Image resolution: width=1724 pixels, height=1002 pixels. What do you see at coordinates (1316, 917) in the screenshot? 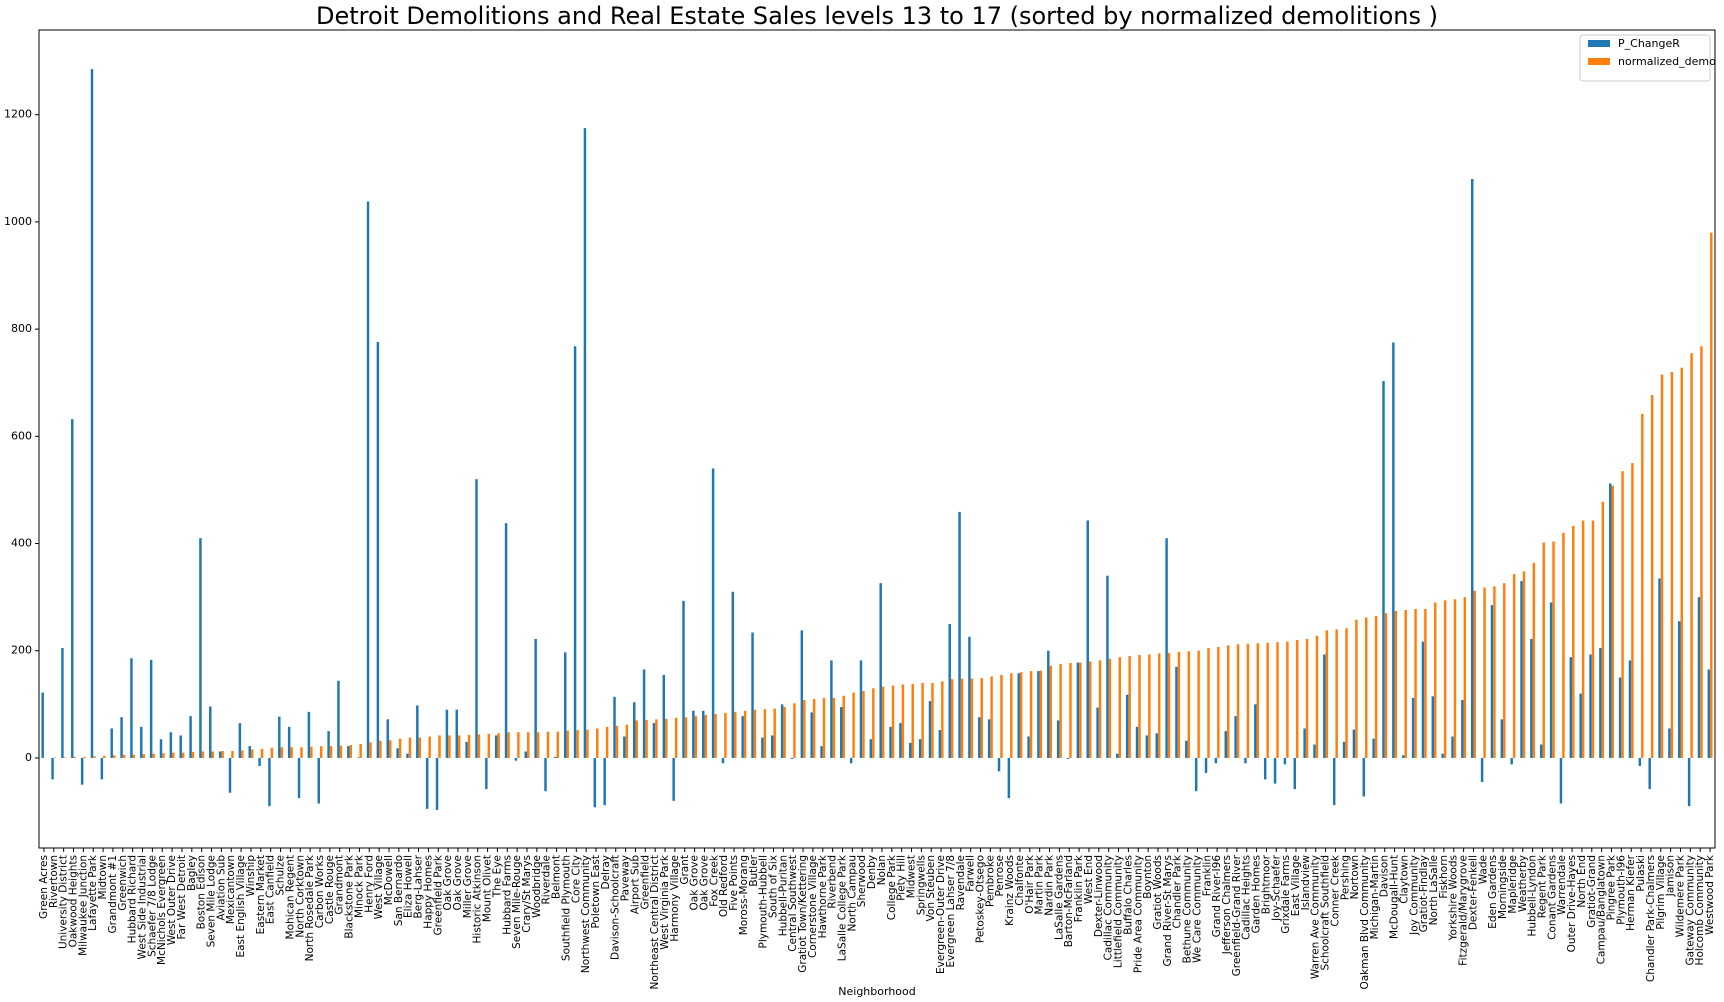
I see `x-tick-label: Warren Ave Community` at bounding box center [1316, 917].